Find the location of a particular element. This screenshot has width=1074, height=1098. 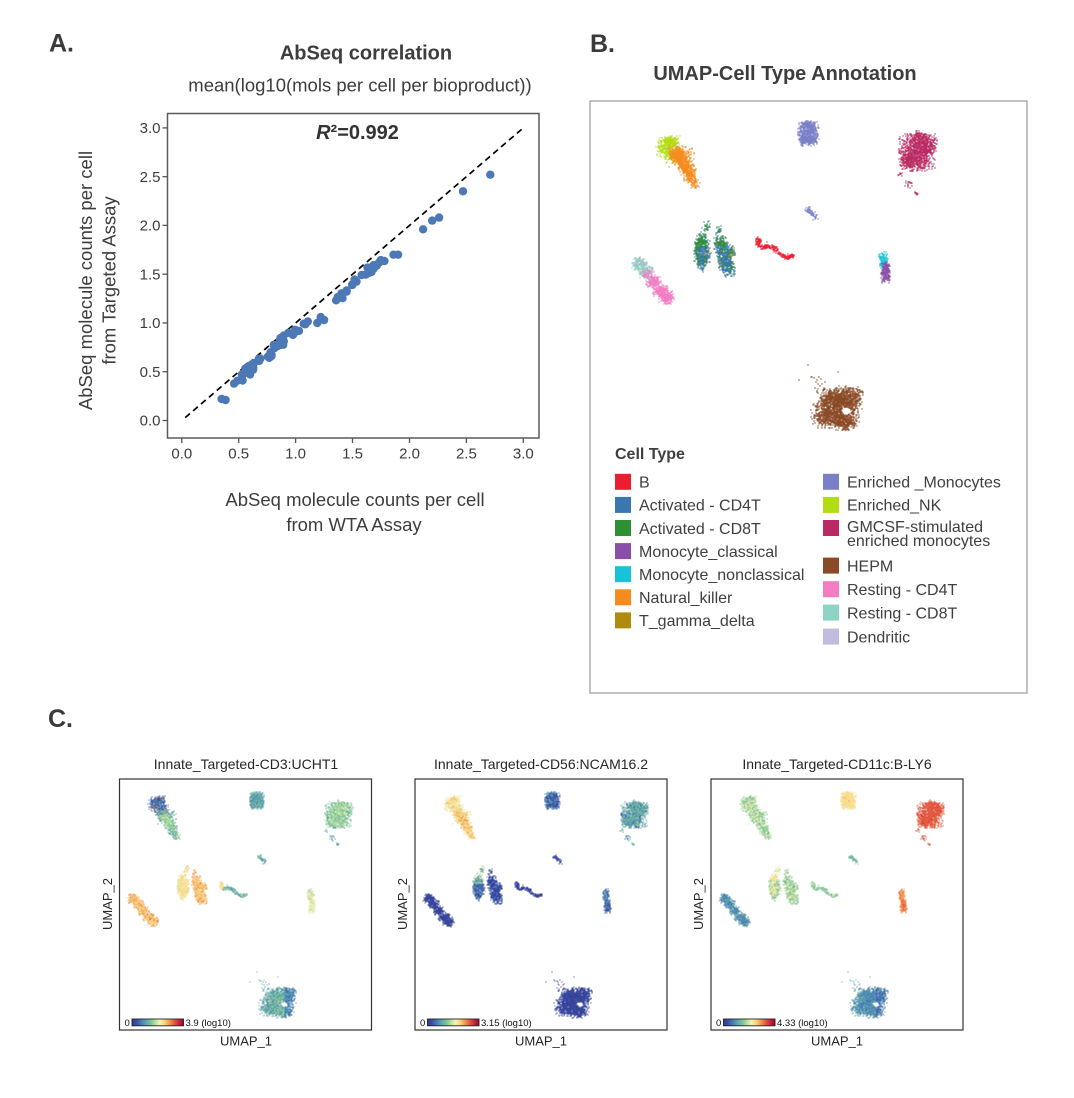

svg-text: from Targeted Assay is located at coordinates (109, 280).